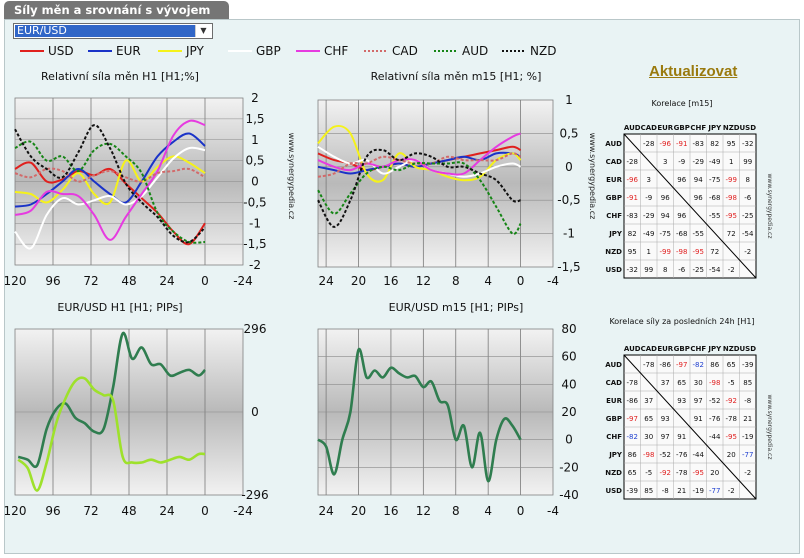  What do you see at coordinates (614, 383) in the screenshot?
I see `matrix-row-header: CAD` at bounding box center [614, 383].